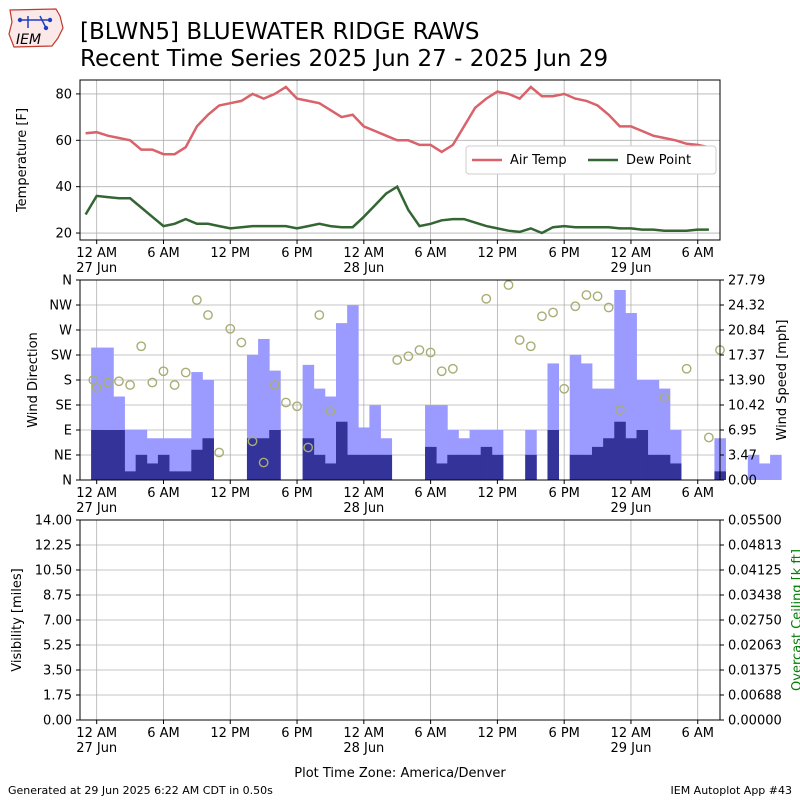  What do you see at coordinates (630, 268) in the screenshot?
I see `temperature-x-date-label: 29 Jun` at bounding box center [630, 268].